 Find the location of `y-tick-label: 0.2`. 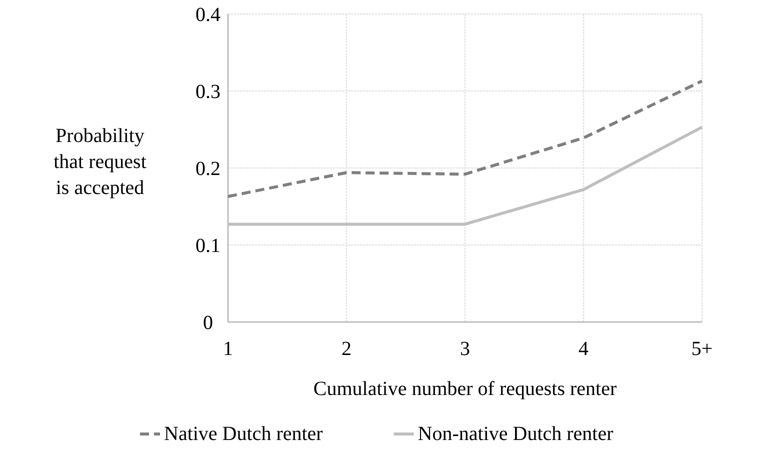

y-tick-label: 0.2 is located at coordinates (208, 169).